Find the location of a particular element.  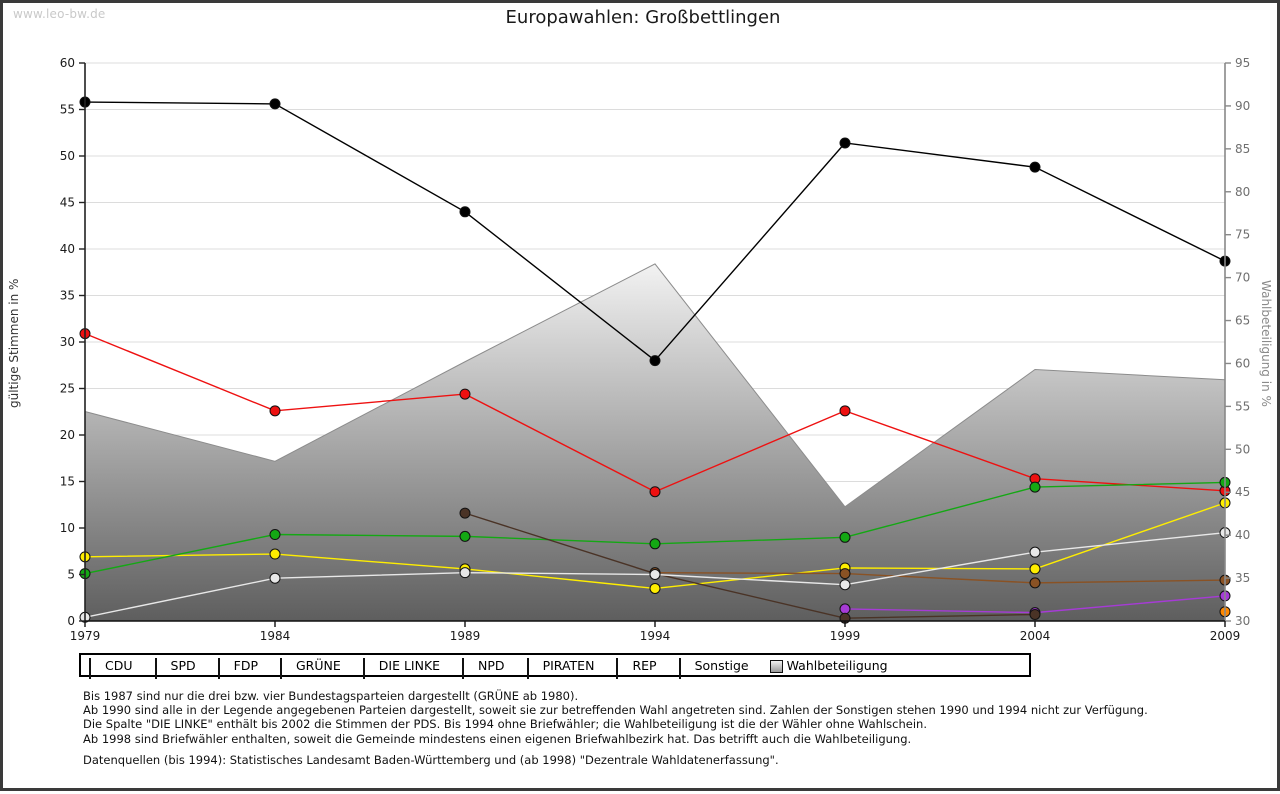

svg-text: 75 is located at coordinates (1242, 235).